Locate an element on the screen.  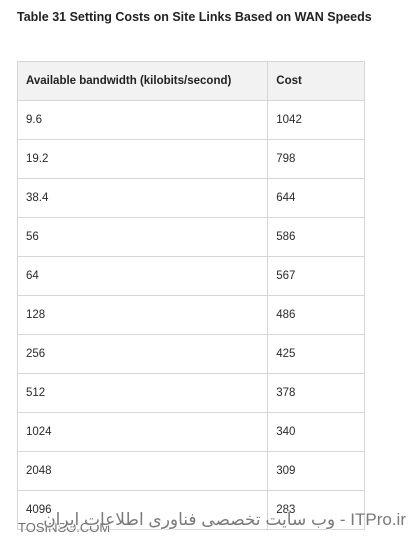
bandwidth-cell: 512 is located at coordinates (142, 393).